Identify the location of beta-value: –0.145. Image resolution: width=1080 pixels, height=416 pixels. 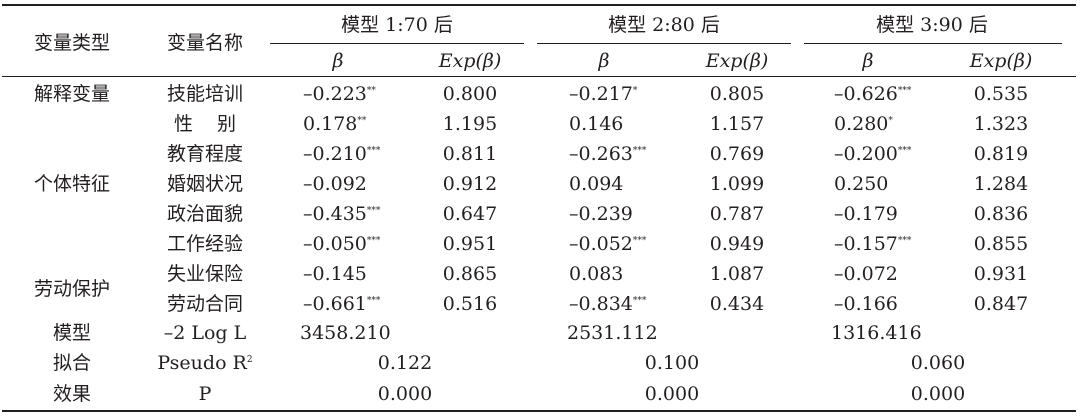
(335, 274).